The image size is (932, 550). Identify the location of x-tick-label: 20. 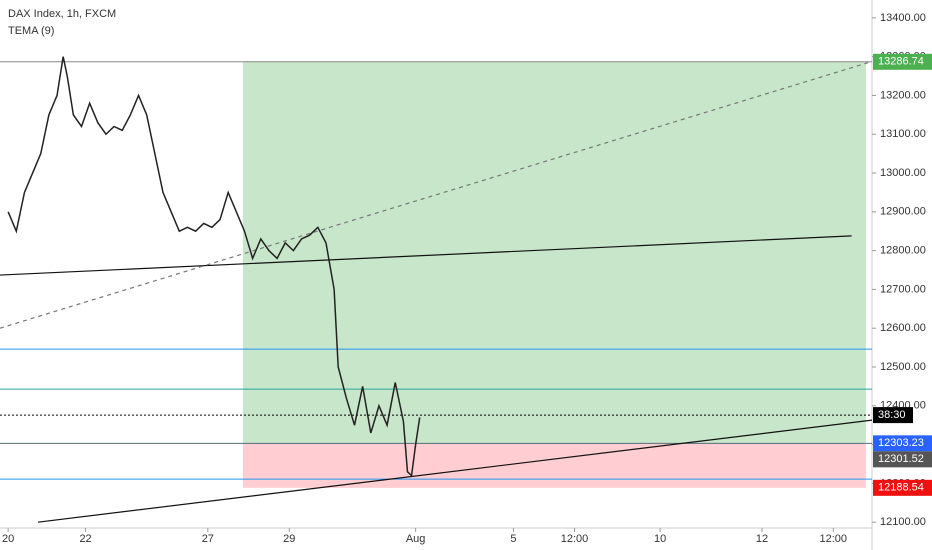
(8, 539).